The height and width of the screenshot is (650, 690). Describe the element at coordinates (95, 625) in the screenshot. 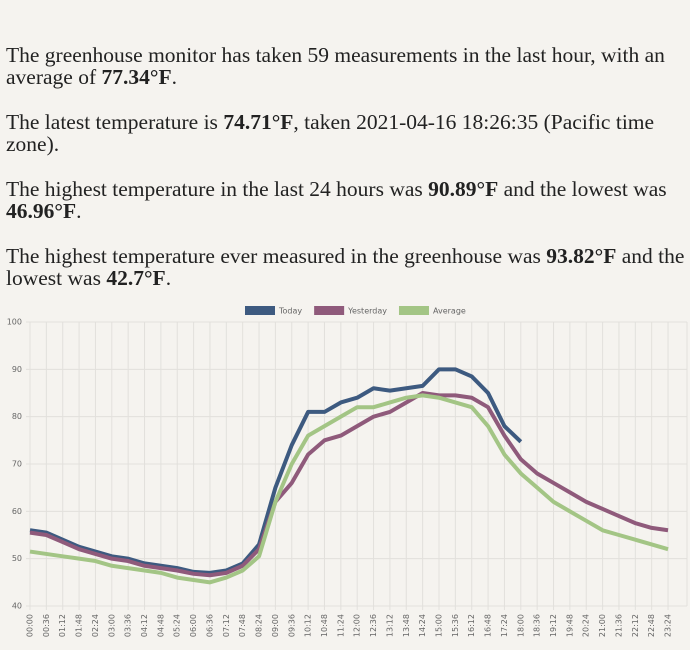

I see `x-tick-label: 02:24` at that location.